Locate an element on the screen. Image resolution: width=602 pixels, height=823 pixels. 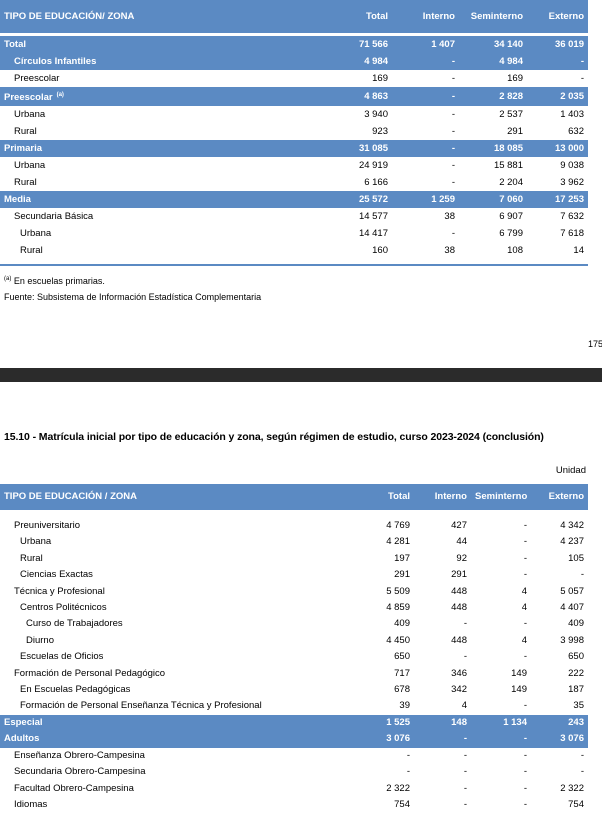
cell-total: 71 566 is located at coordinates (366, 43).